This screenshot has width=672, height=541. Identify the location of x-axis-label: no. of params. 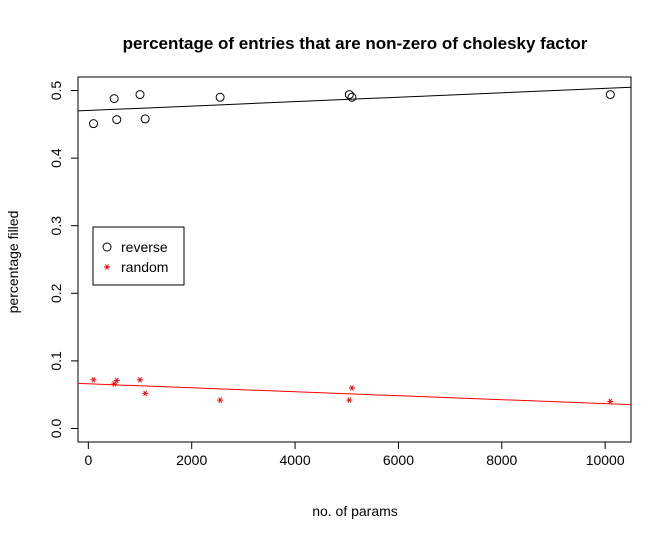
(355, 511).